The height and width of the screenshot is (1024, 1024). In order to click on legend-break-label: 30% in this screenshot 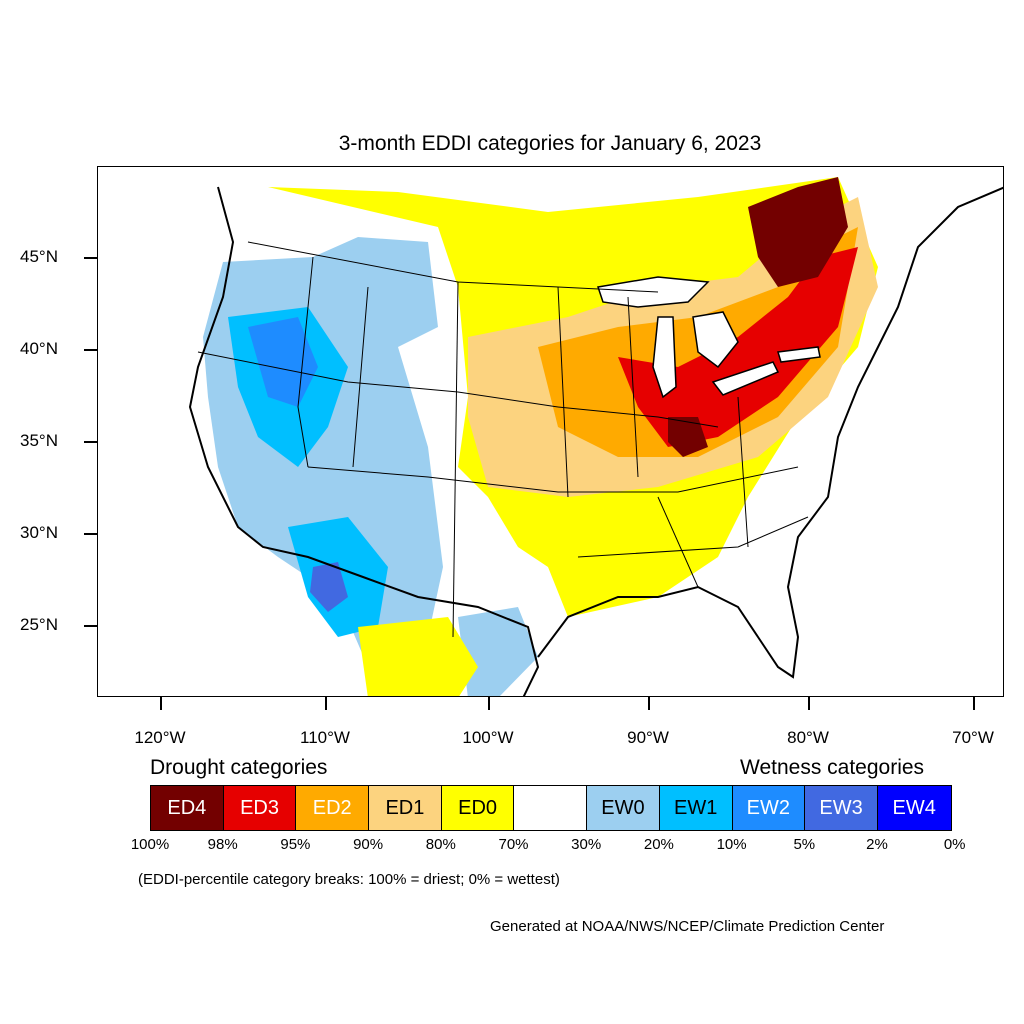, I will do `click(586, 844)`.